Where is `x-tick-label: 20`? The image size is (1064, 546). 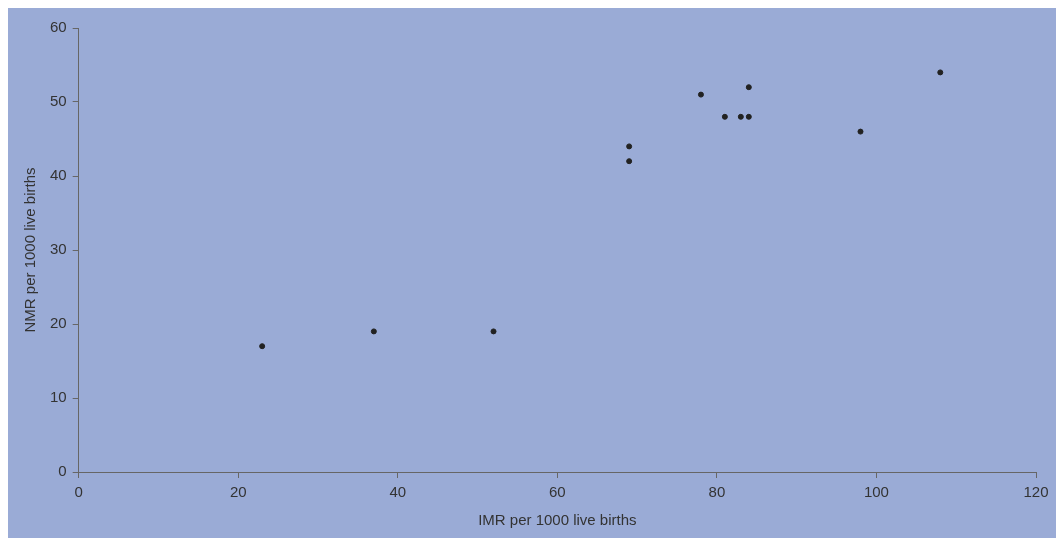 x-tick-label: 20 is located at coordinates (238, 492).